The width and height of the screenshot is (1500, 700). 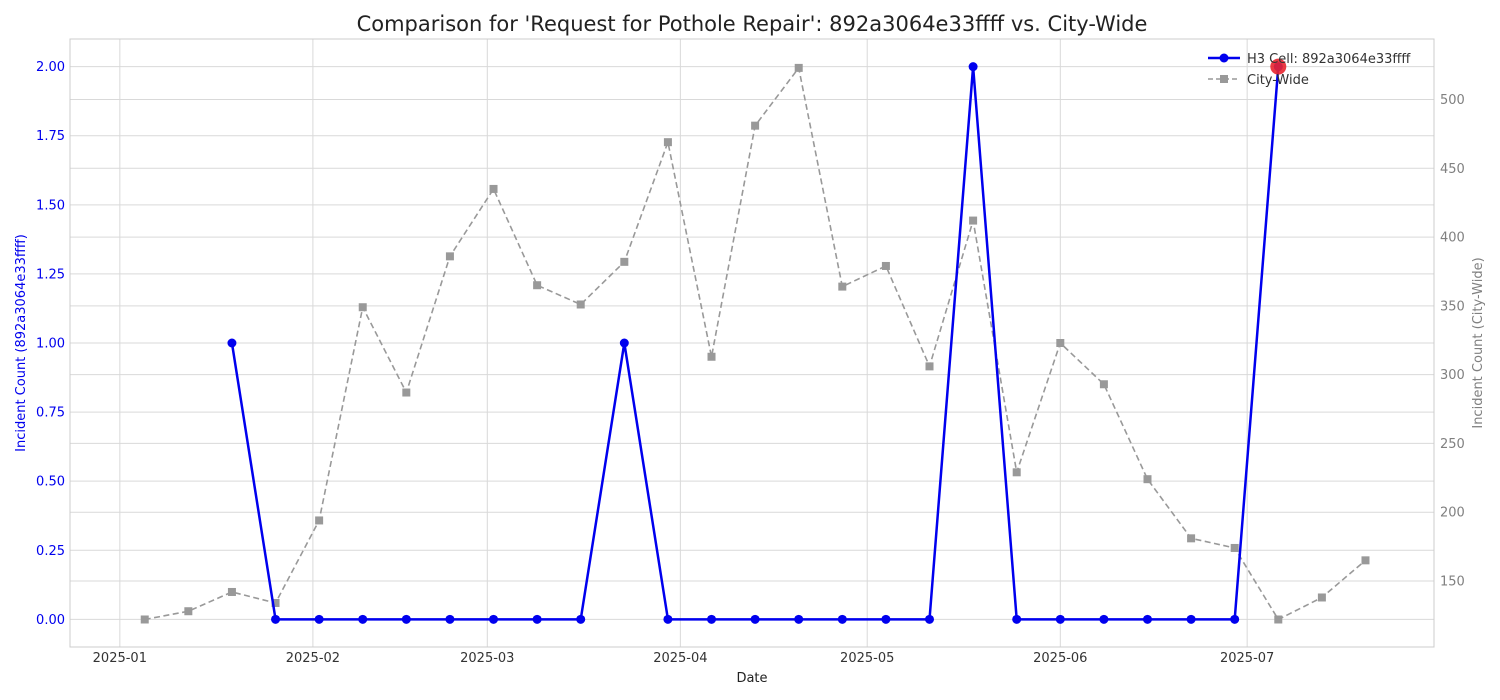 I want to click on legend: H3 Cell: 892a3064e33ffff City-Wide, so click(x=1309, y=70).